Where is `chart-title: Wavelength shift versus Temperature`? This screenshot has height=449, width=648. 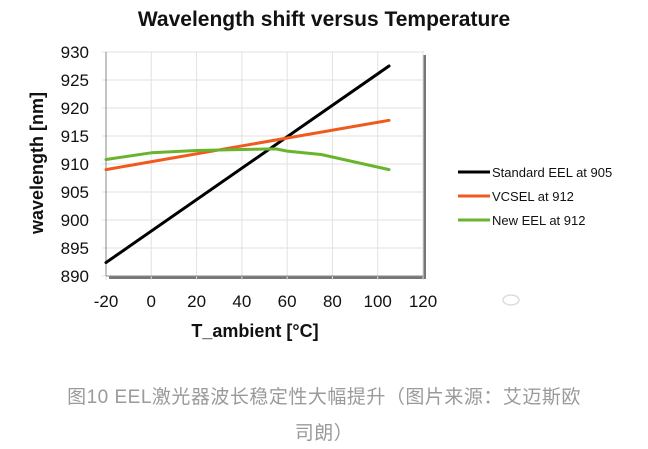 chart-title: Wavelength shift versus Temperature is located at coordinates (324, 19).